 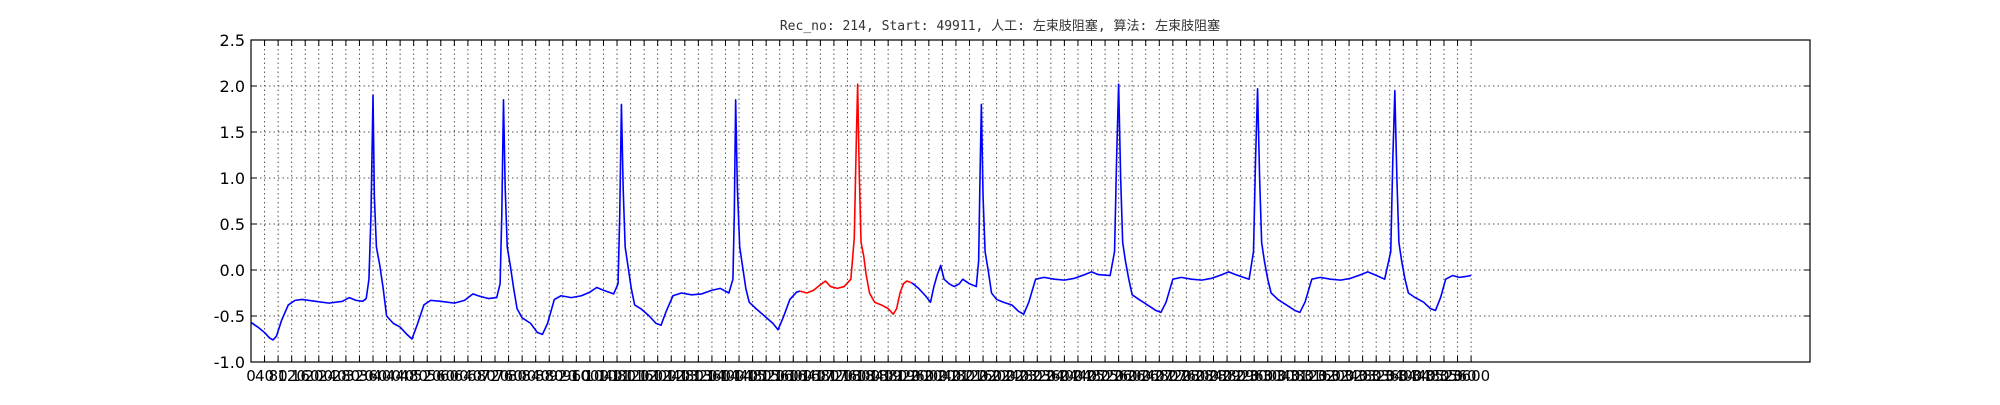 I want to click on x-tick-label: 2440, so click(x=1078, y=376).